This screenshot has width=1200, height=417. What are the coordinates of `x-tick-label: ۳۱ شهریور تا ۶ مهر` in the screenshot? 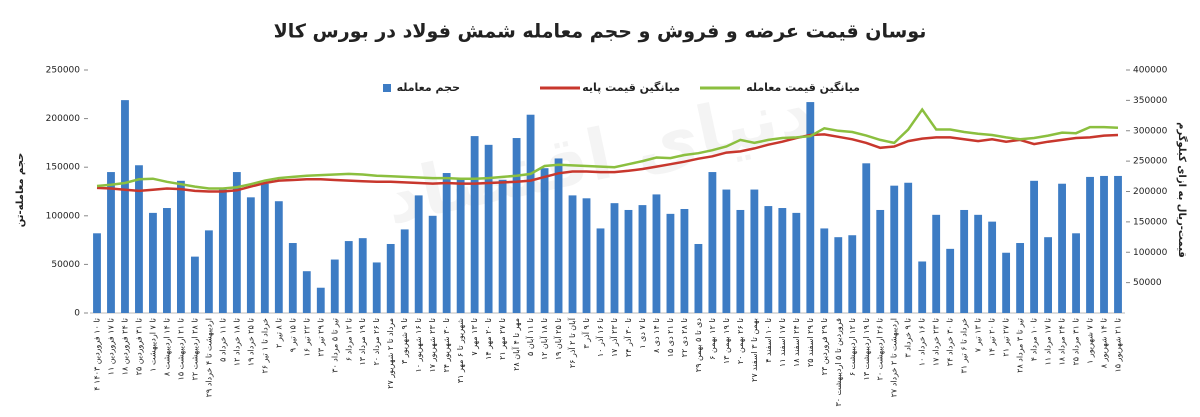 It's located at (460, 350).